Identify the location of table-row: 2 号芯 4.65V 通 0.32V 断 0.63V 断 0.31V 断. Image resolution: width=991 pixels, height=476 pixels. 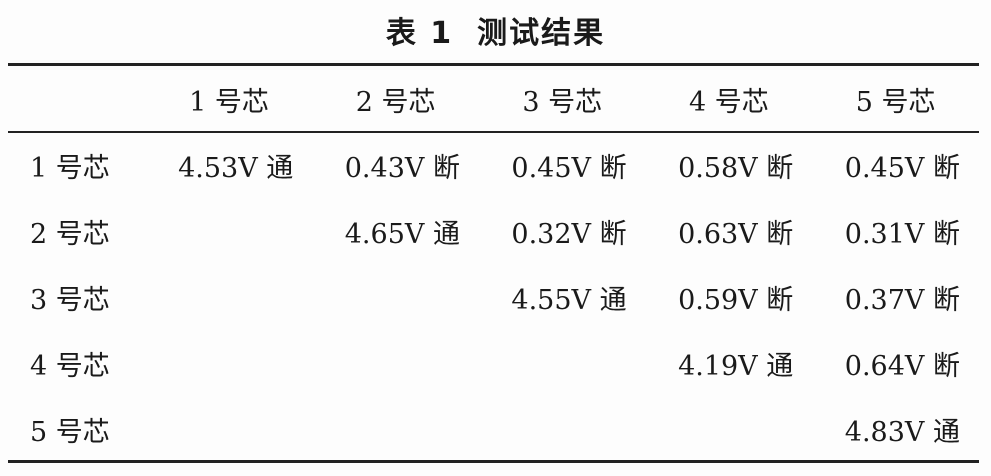
(493, 231).